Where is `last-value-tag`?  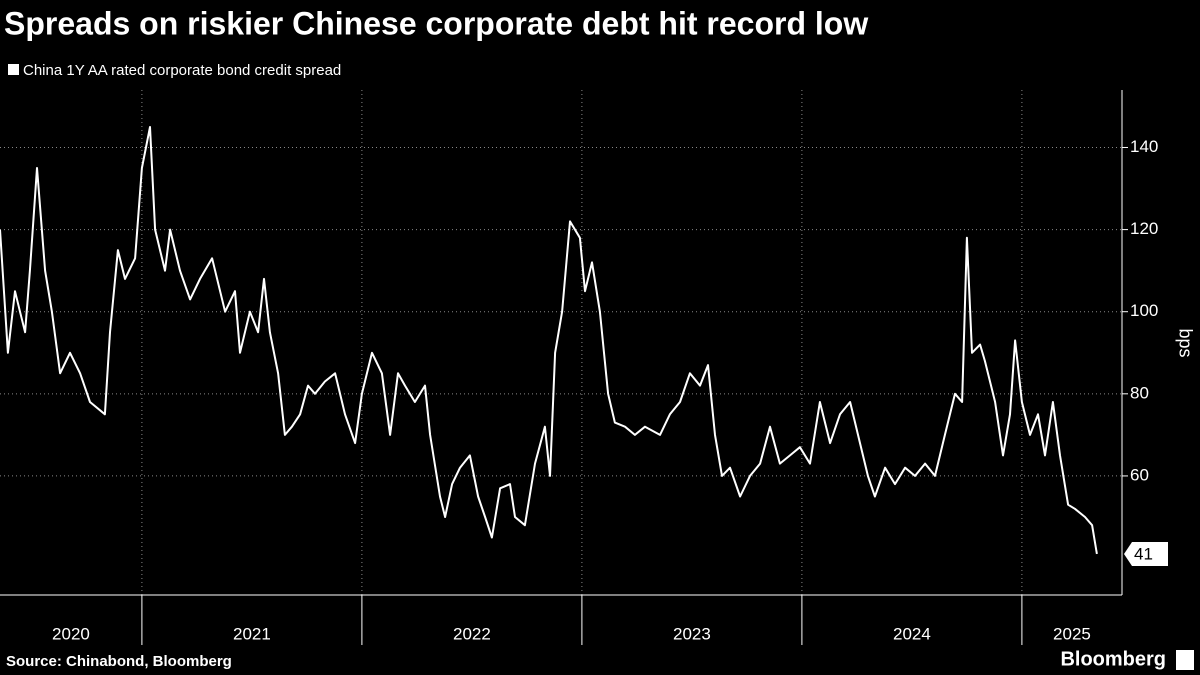
last-value-tag is located at coordinates (1146, 553).